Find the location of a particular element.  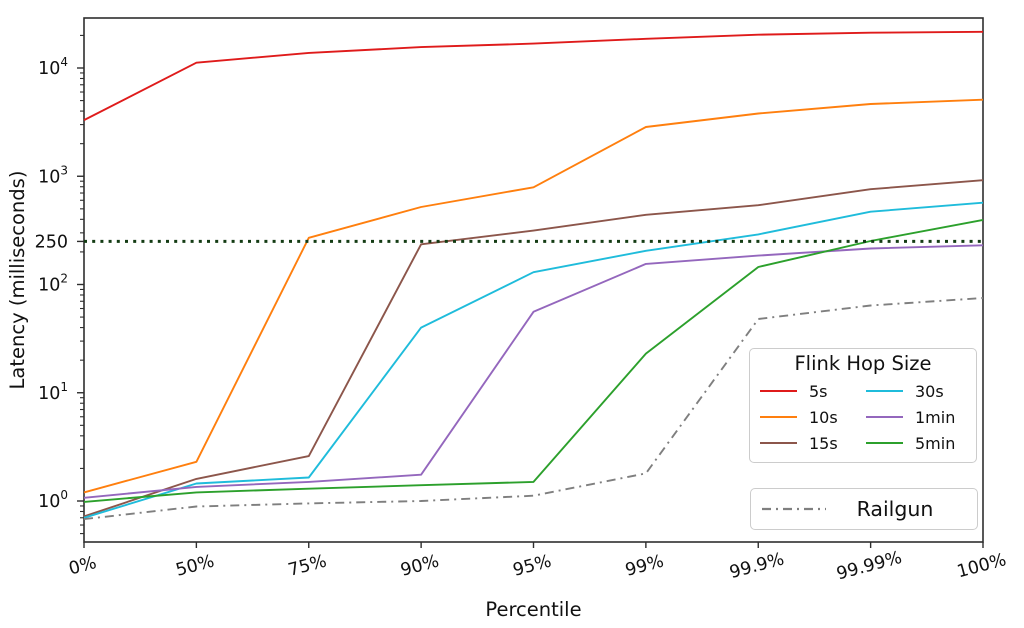

y-tick-label: 10⁴ is located at coordinates (53, 67).